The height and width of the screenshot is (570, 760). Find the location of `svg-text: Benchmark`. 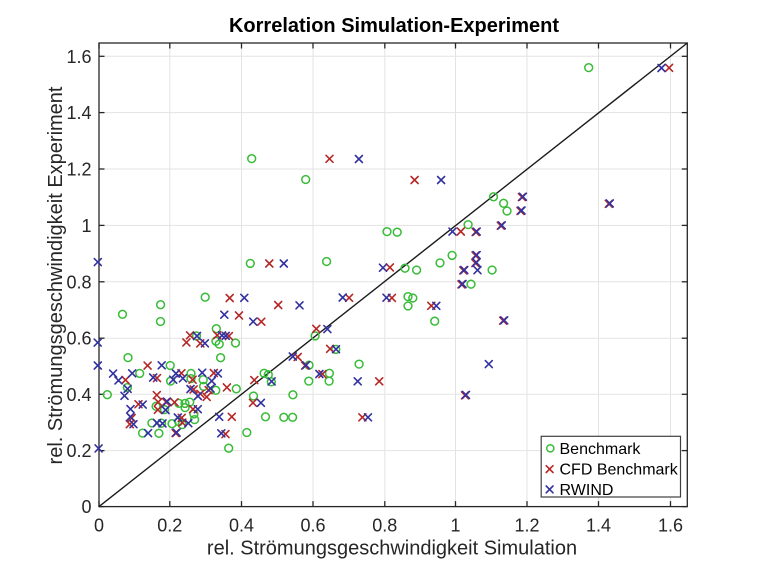

svg-text: Benchmark is located at coordinates (601, 449).